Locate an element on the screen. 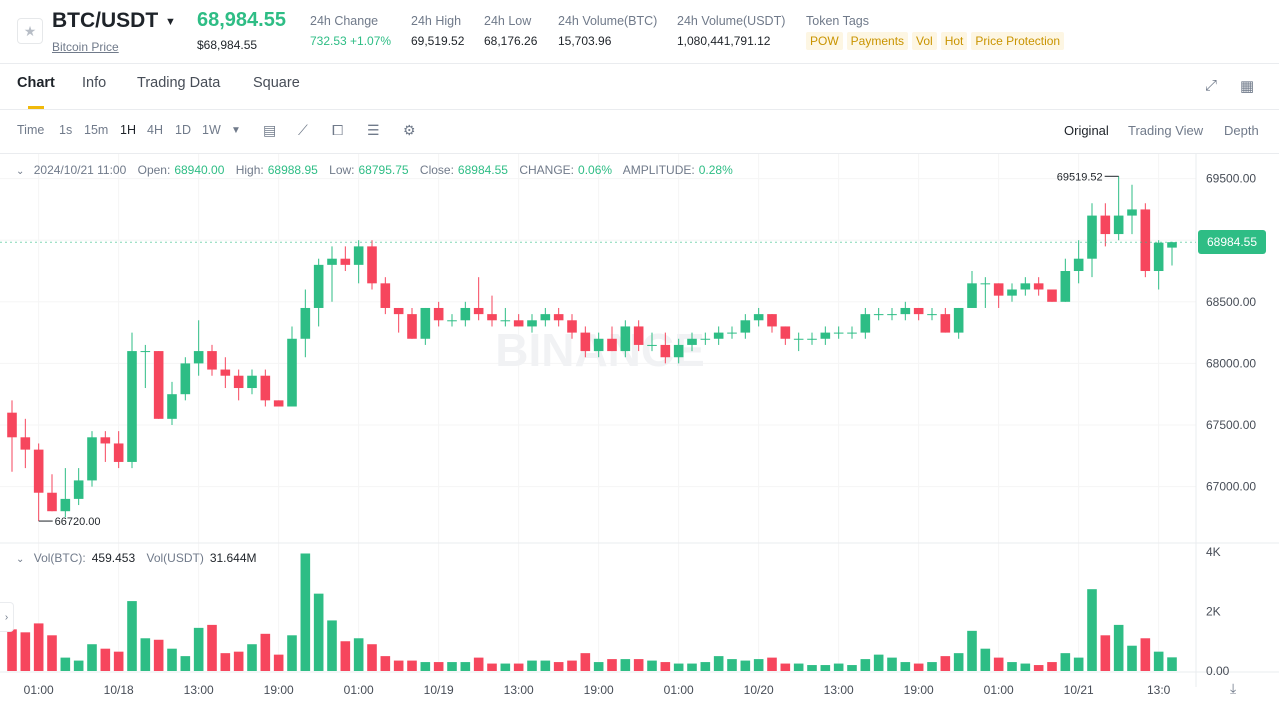 The width and height of the screenshot is (1279, 711). interval-15m: 15m is located at coordinates (96, 130).